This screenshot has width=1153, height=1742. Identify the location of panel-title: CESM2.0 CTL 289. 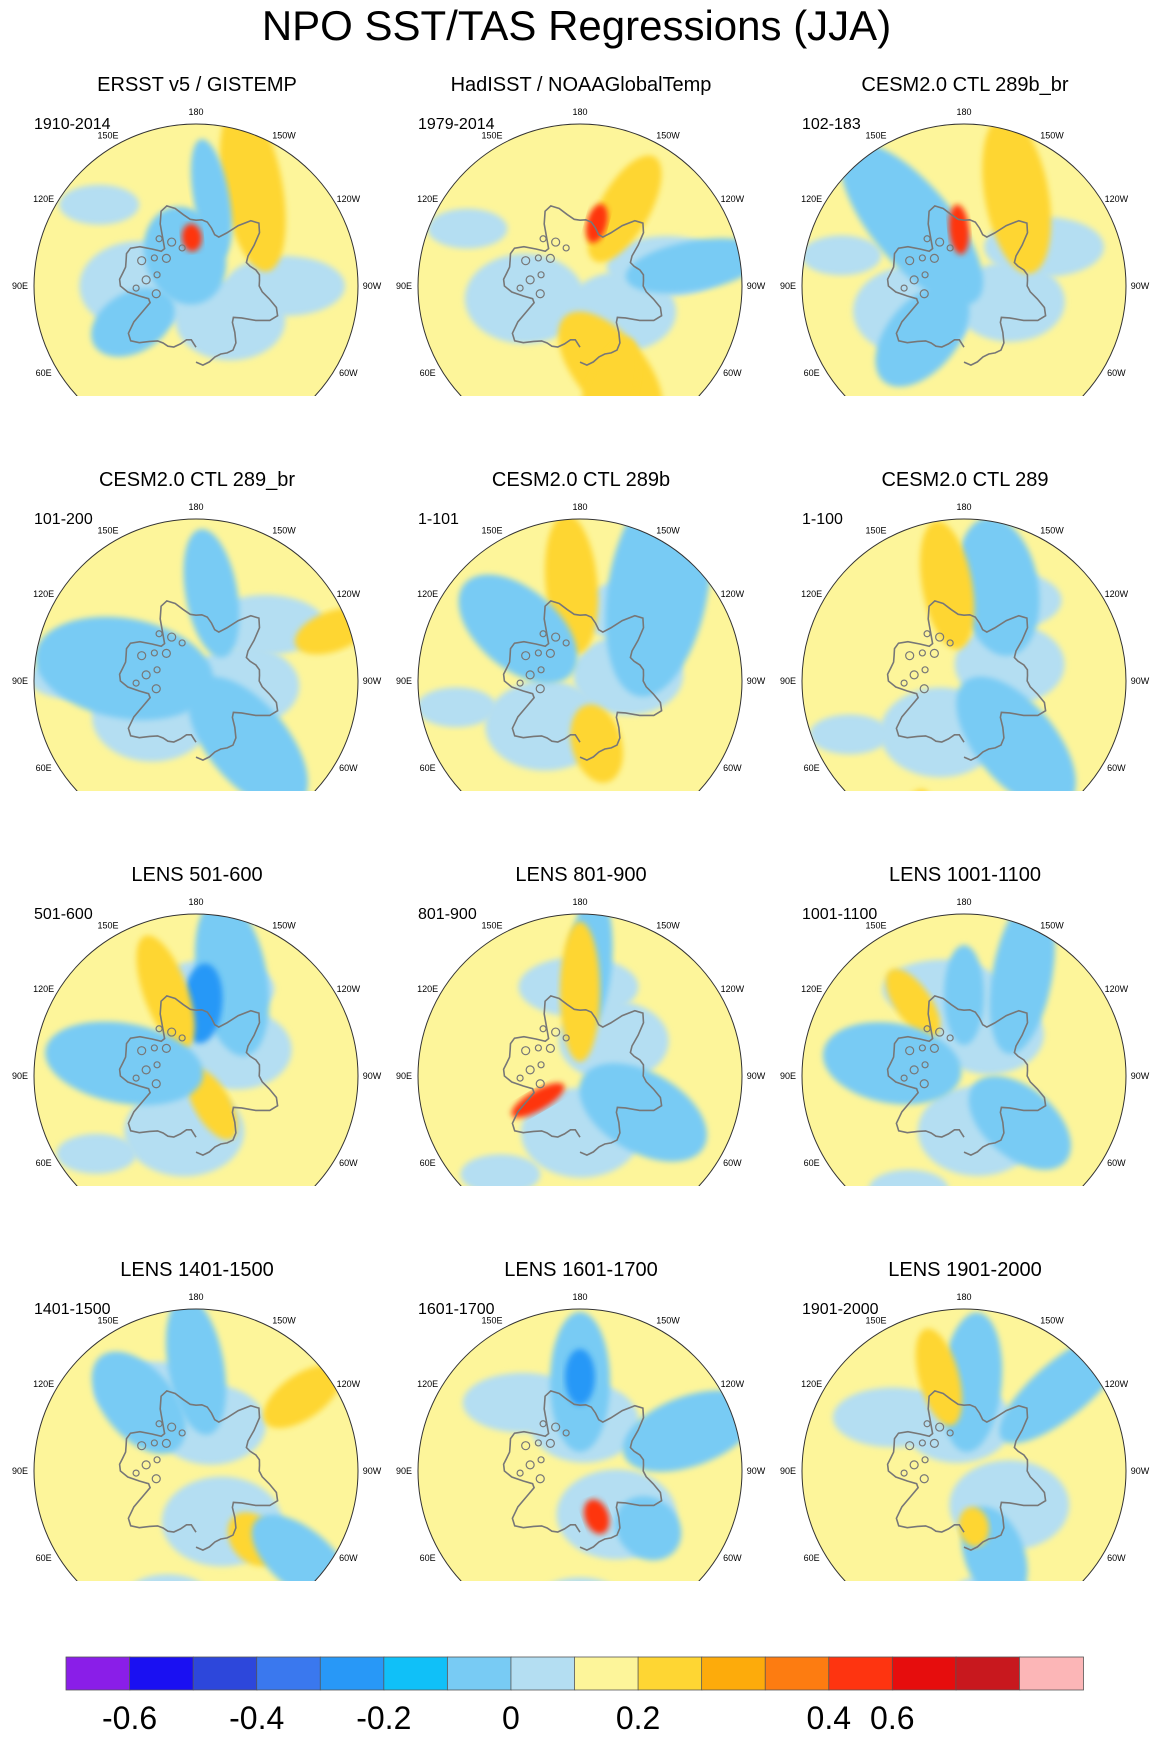
(965, 480).